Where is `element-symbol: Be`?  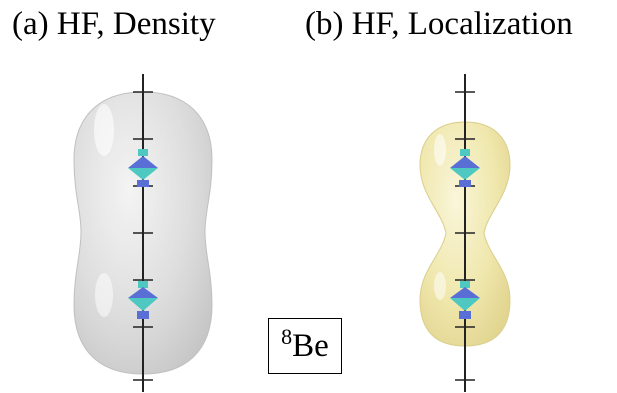 element-symbol: Be is located at coordinates (310, 346).